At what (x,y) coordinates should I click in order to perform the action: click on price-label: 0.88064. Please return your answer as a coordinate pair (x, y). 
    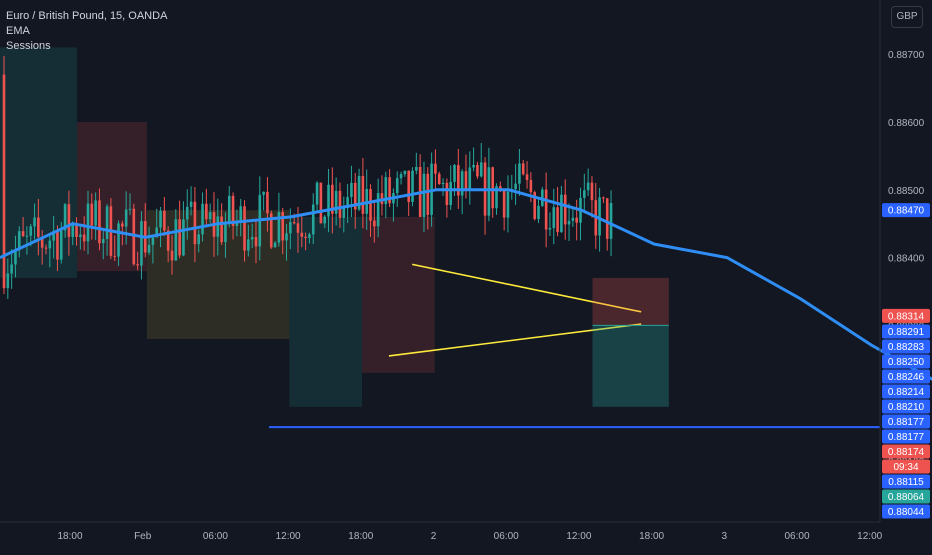
    Looking at the image, I should click on (906, 497).